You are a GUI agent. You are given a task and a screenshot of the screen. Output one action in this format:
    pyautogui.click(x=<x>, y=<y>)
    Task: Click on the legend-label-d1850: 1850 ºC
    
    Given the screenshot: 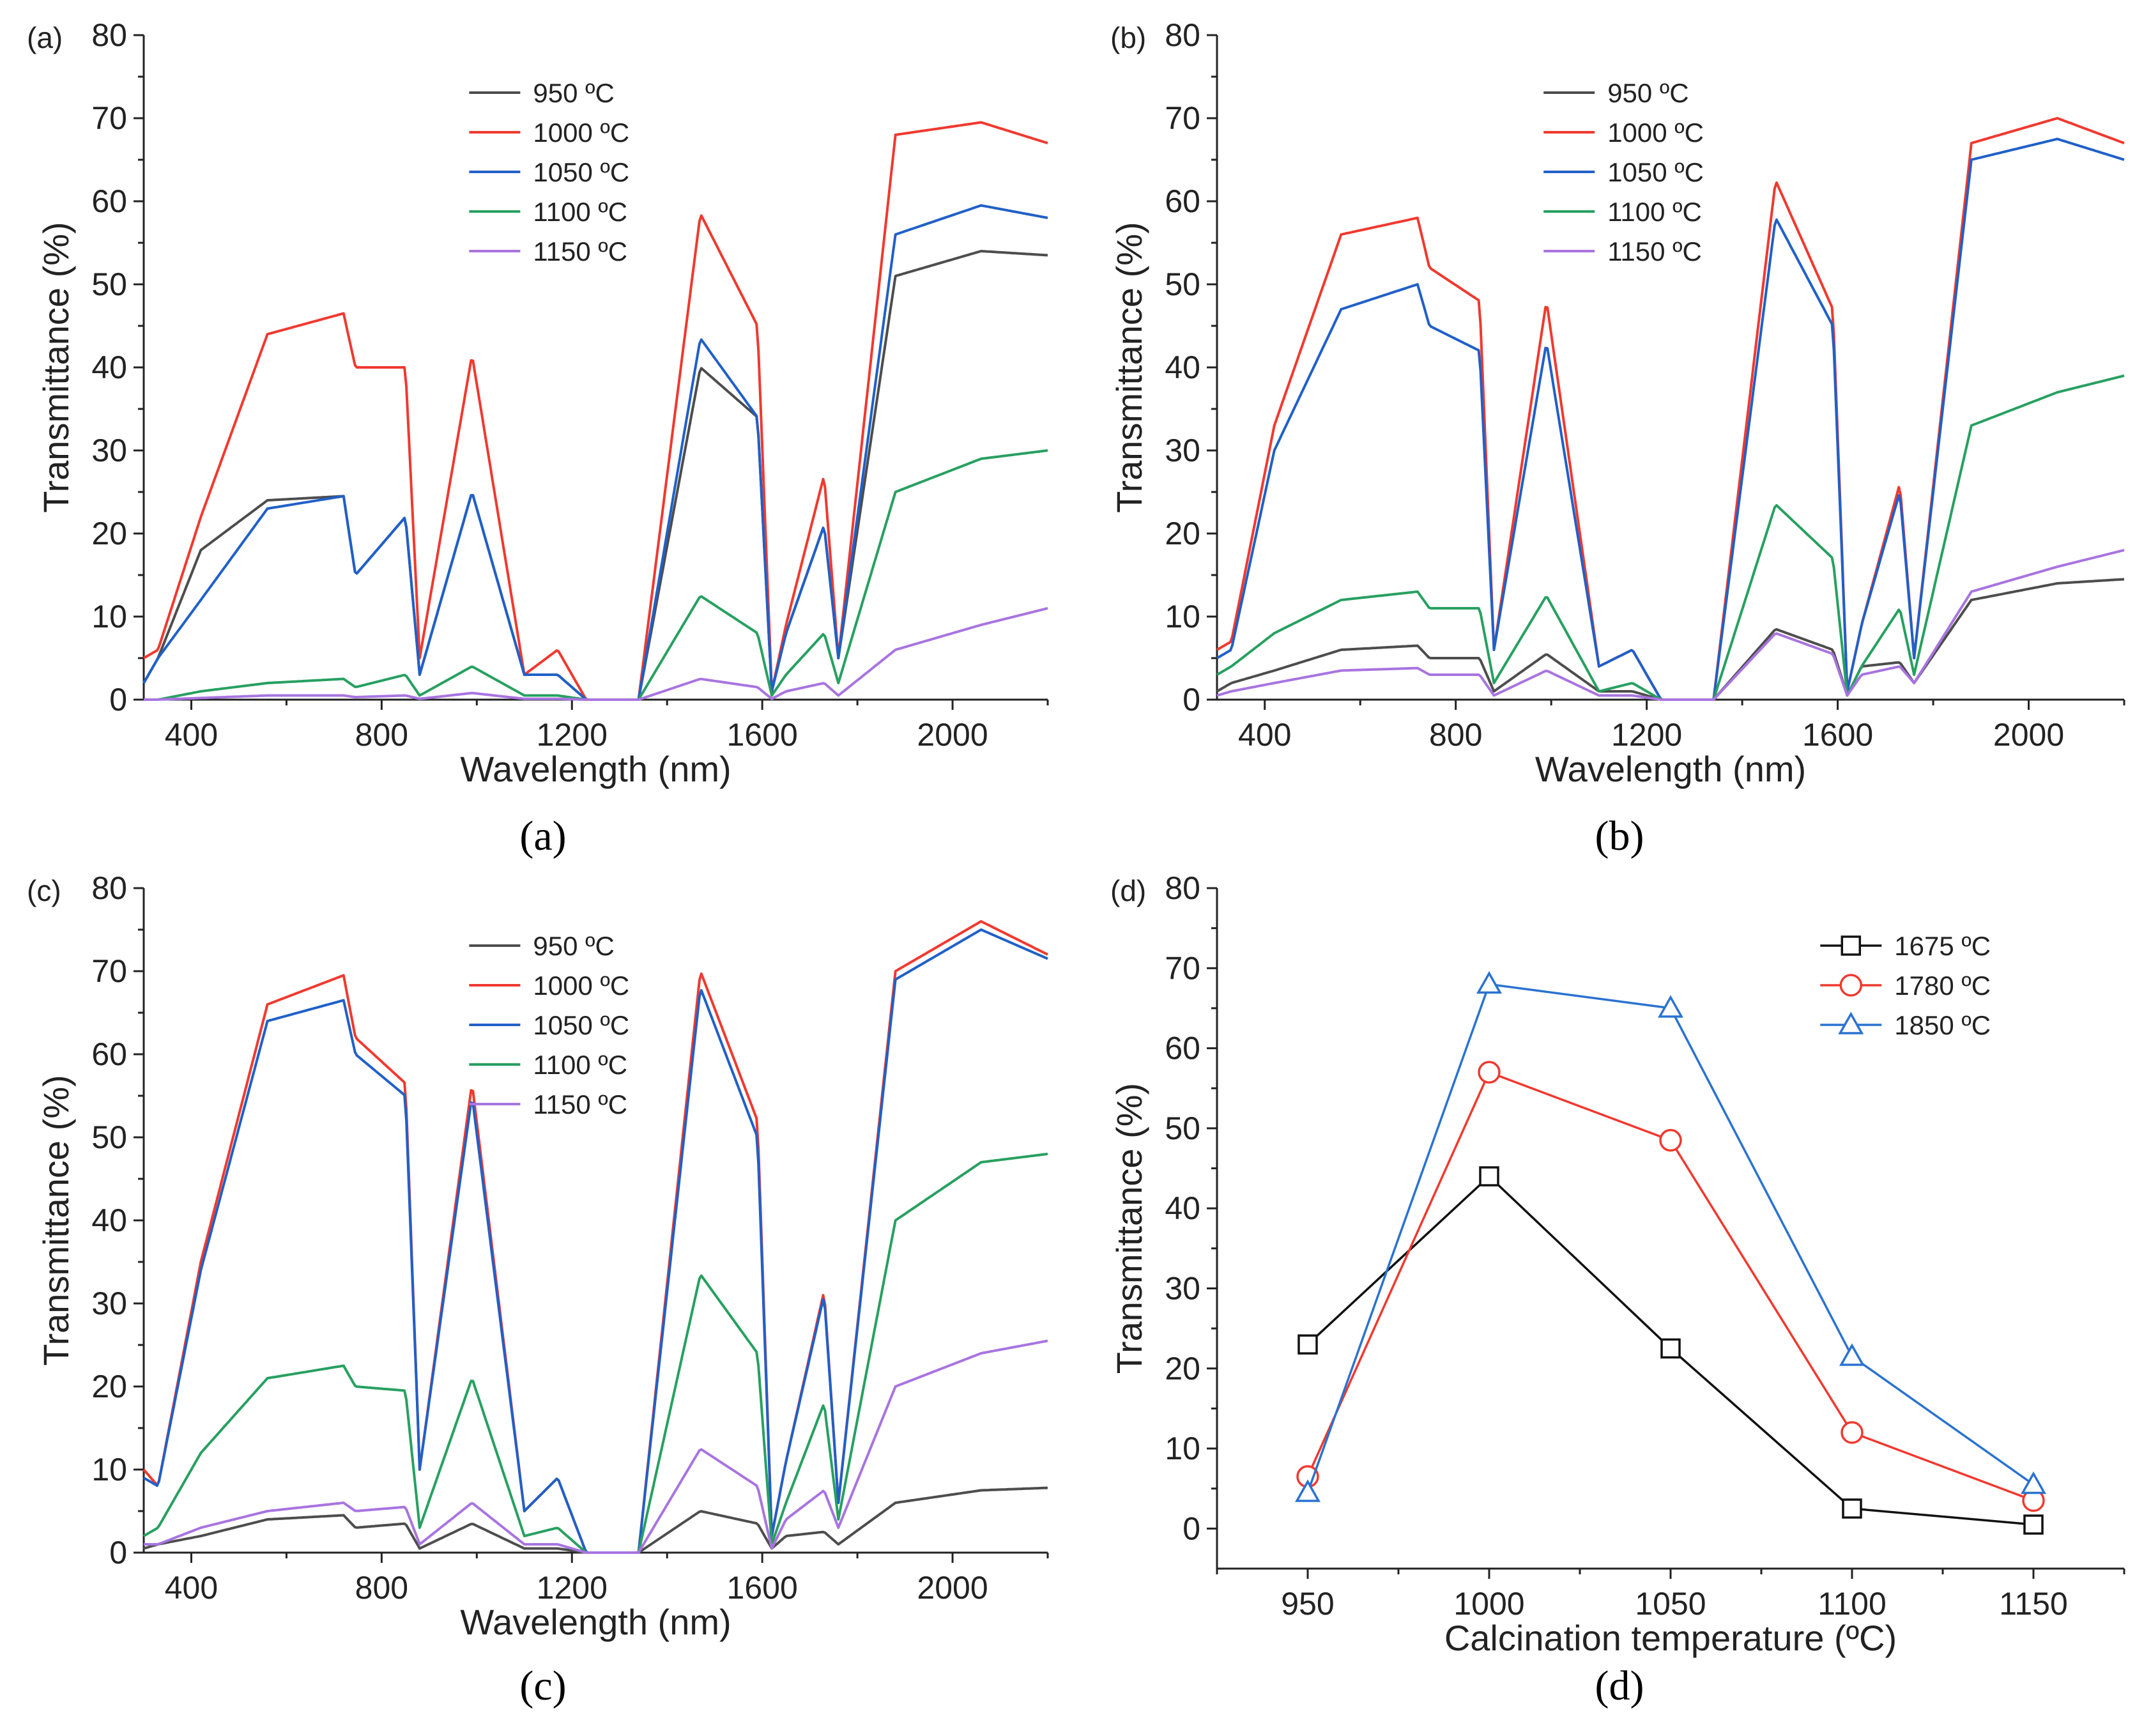 What is the action you would take?
    pyautogui.click(x=1942, y=1025)
    